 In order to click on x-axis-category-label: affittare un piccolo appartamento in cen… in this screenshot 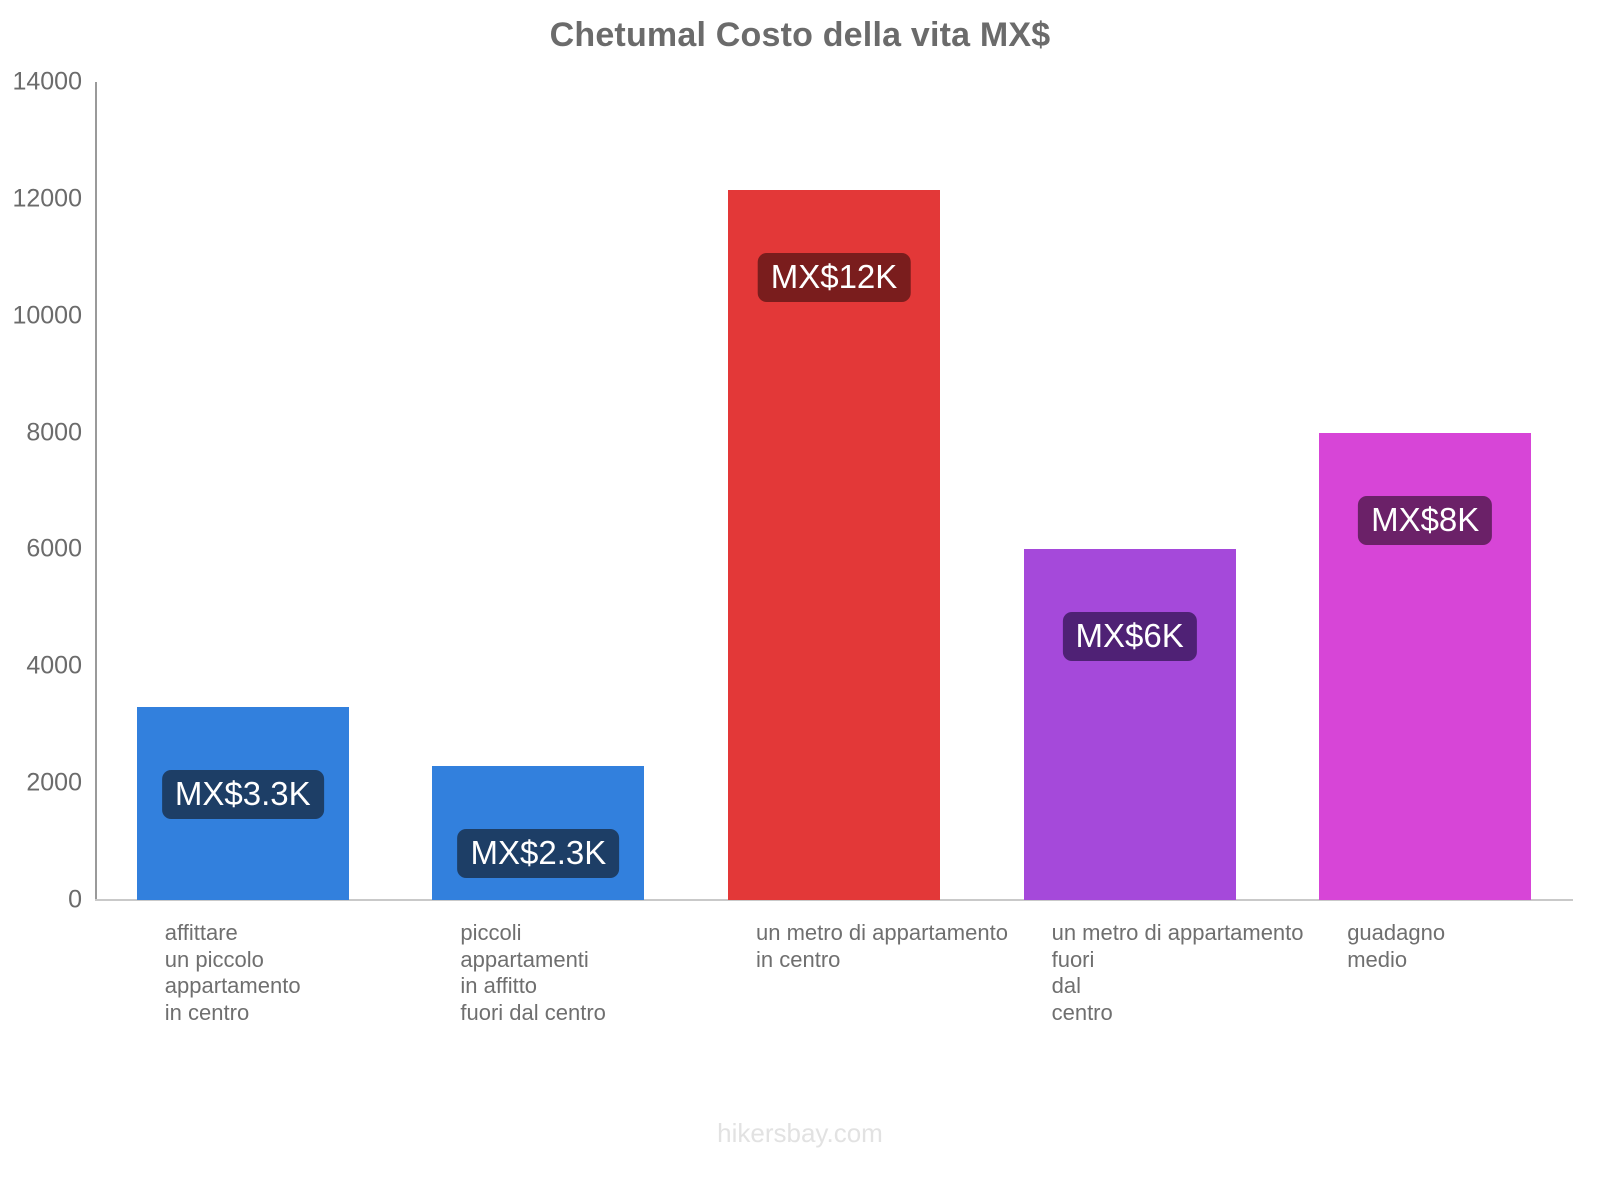, I will do `click(232, 972)`.